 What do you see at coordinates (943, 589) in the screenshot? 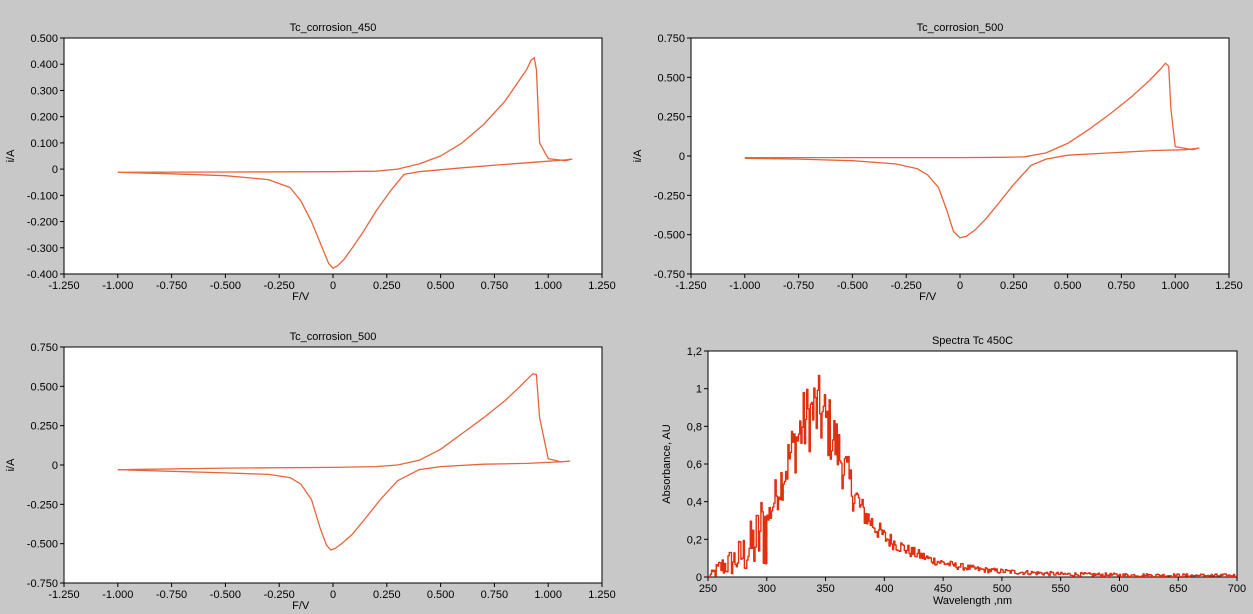
I see `x-tick-label: 450` at bounding box center [943, 589].